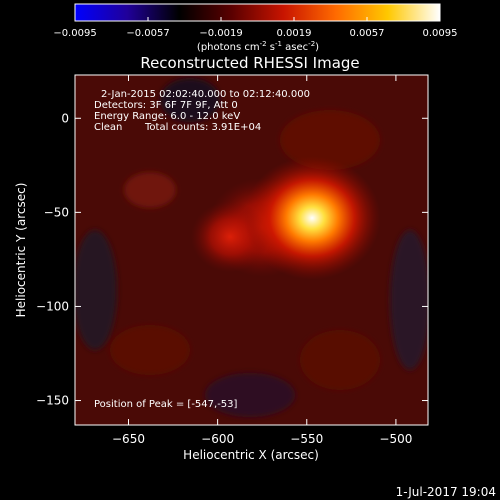 The image size is (500, 500). I want to click on x-tick-label: −500, so click(395, 439).